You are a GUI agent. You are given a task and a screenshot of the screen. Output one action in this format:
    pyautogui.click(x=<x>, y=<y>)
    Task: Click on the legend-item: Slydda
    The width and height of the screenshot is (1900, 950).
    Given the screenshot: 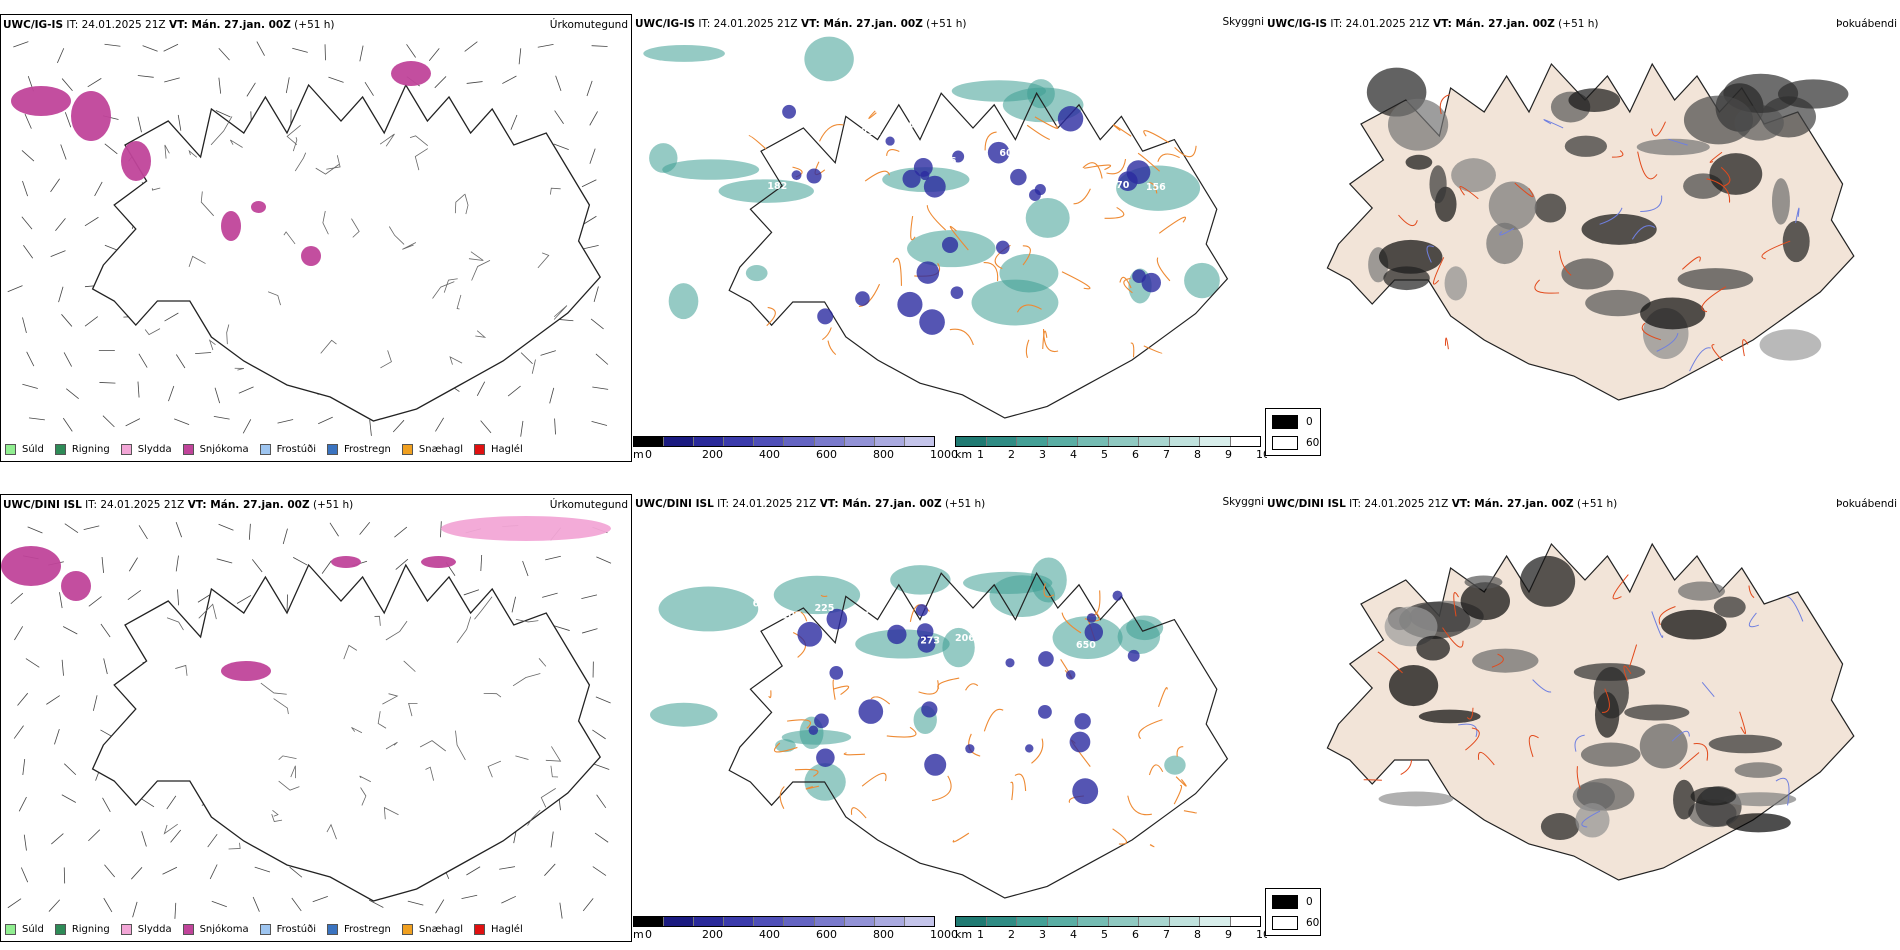 What is the action you would take?
    pyautogui.click(x=146, y=929)
    